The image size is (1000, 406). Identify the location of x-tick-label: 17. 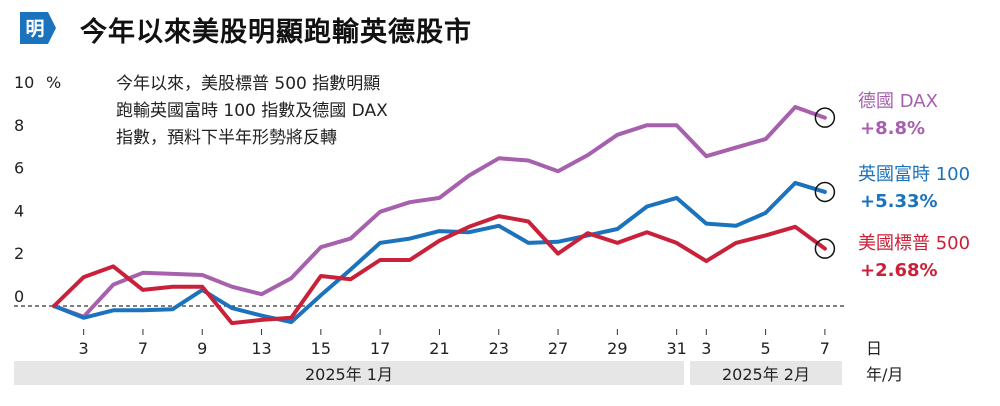
(380, 348).